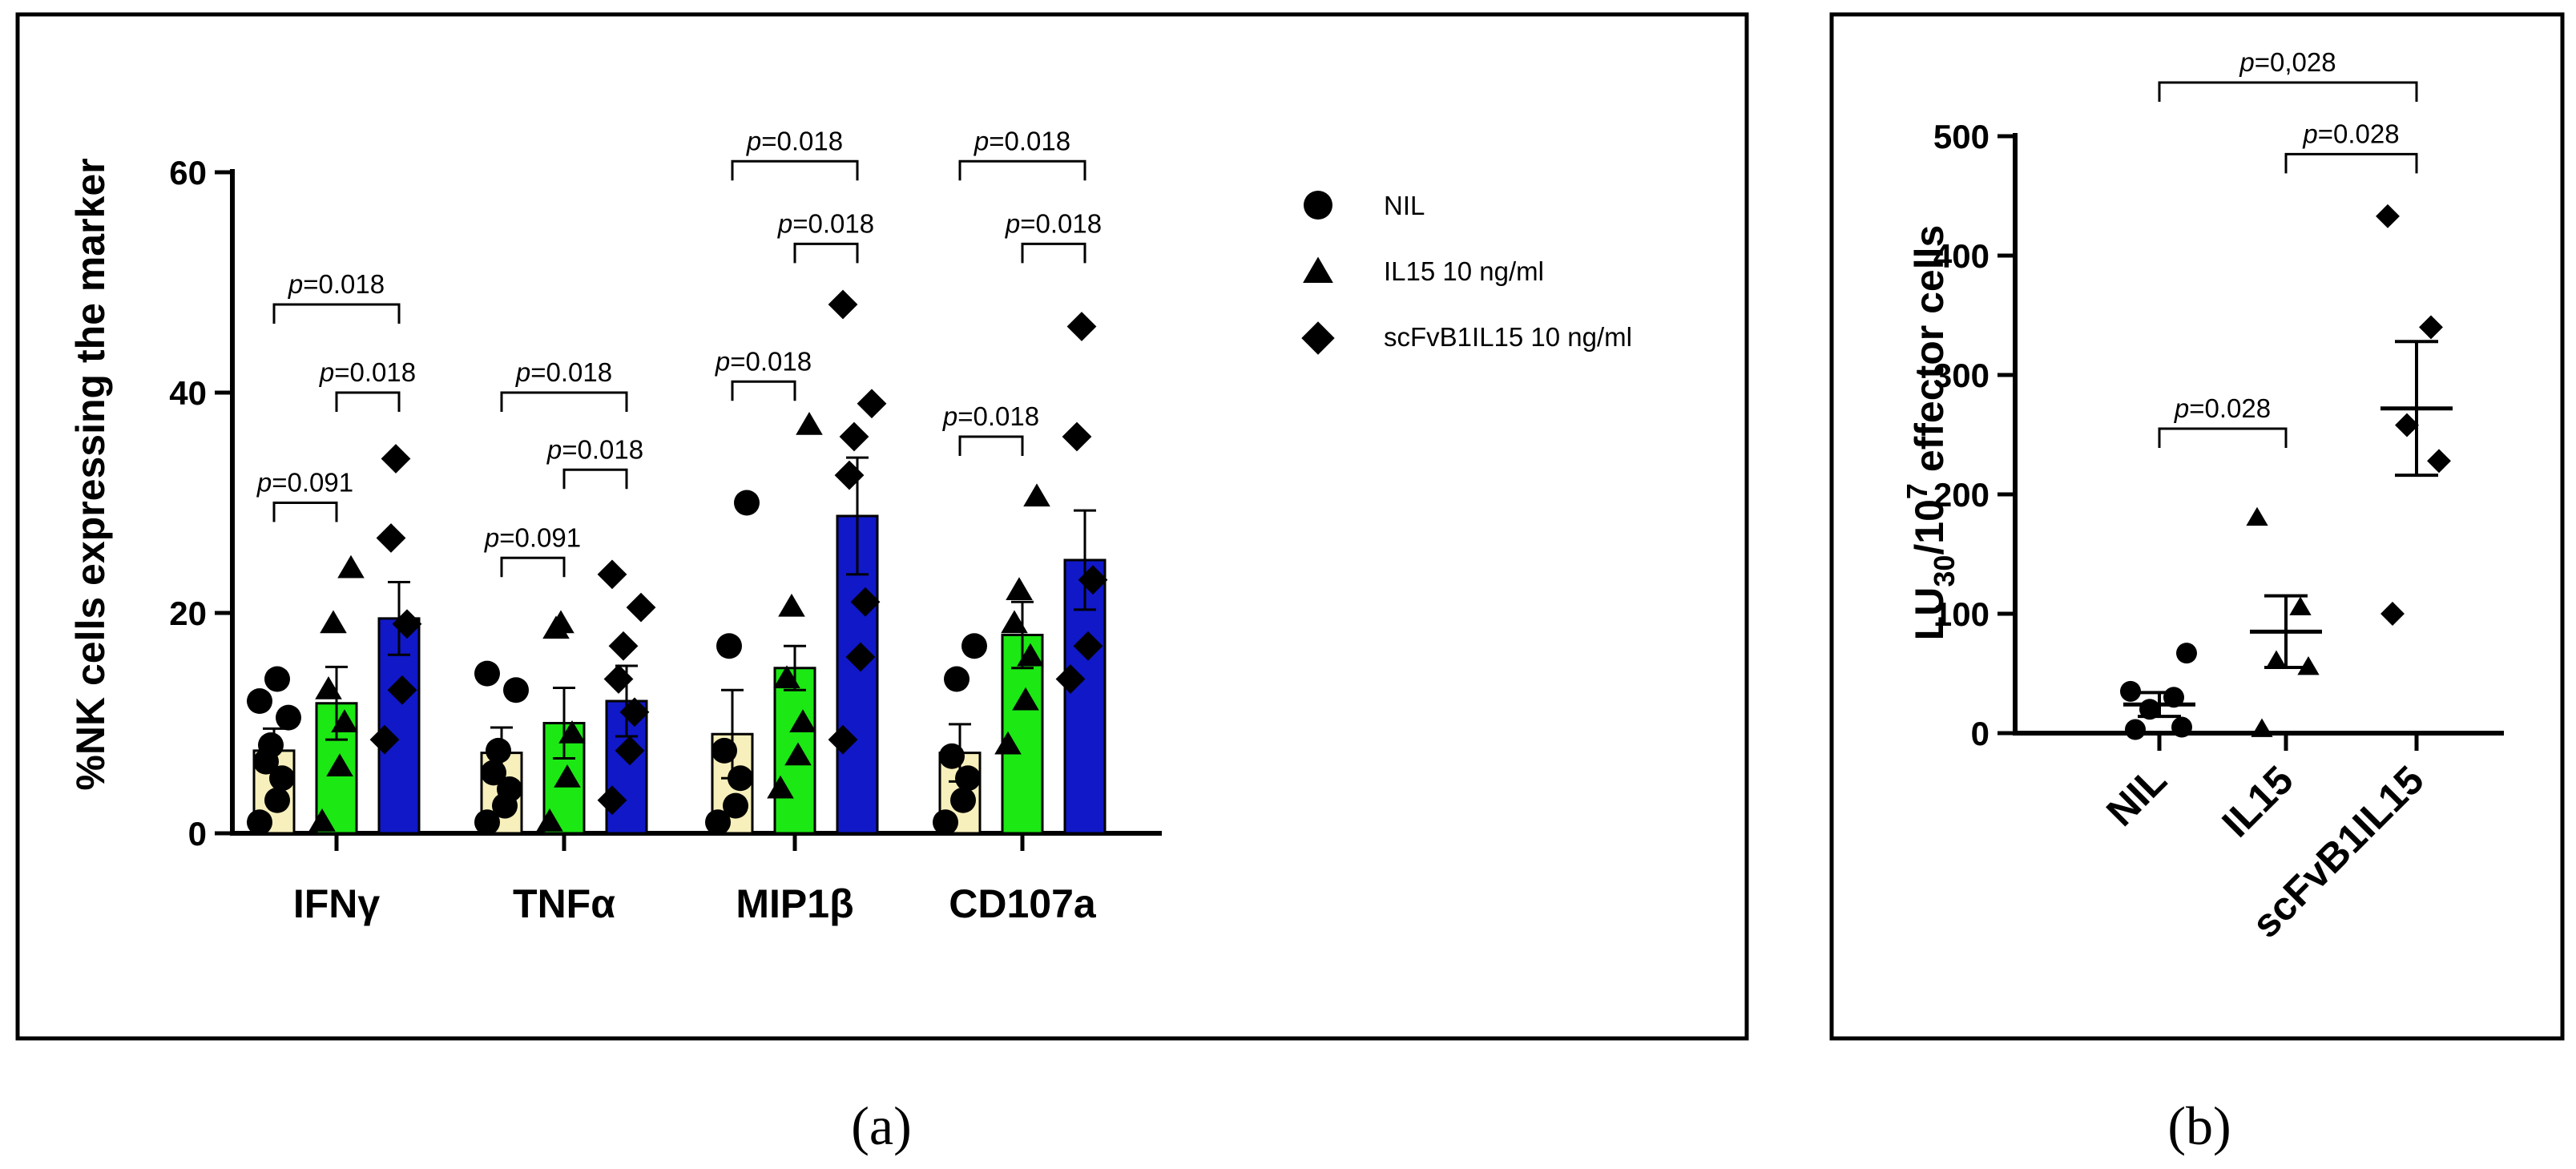 Image resolution: width=2576 pixels, height=1169 pixels. What do you see at coordinates (188, 393) in the screenshot?
I see `panel-a-y-tick-label: 40` at bounding box center [188, 393].